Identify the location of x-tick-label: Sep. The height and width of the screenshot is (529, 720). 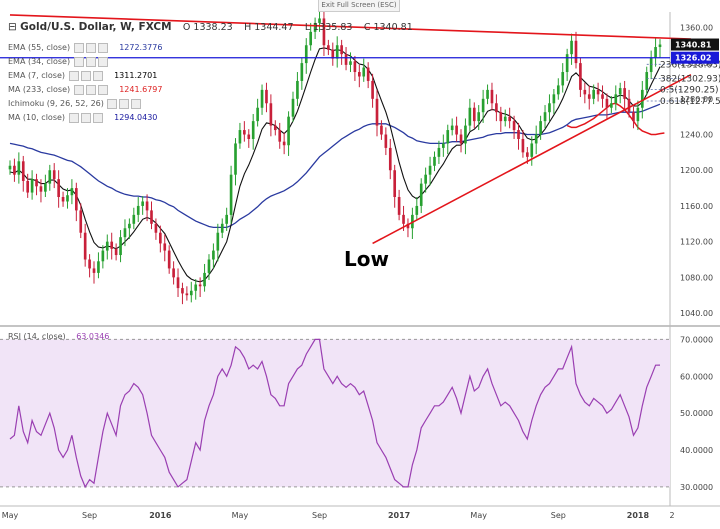
(89, 515).